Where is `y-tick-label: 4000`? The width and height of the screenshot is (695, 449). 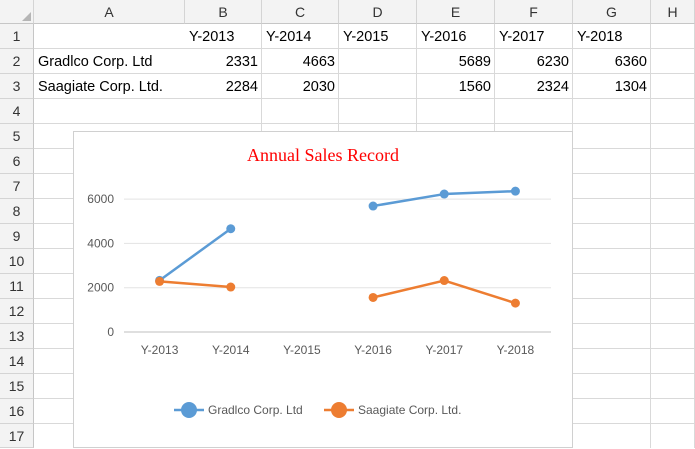
y-tick-label: 4000 is located at coordinates (100, 243).